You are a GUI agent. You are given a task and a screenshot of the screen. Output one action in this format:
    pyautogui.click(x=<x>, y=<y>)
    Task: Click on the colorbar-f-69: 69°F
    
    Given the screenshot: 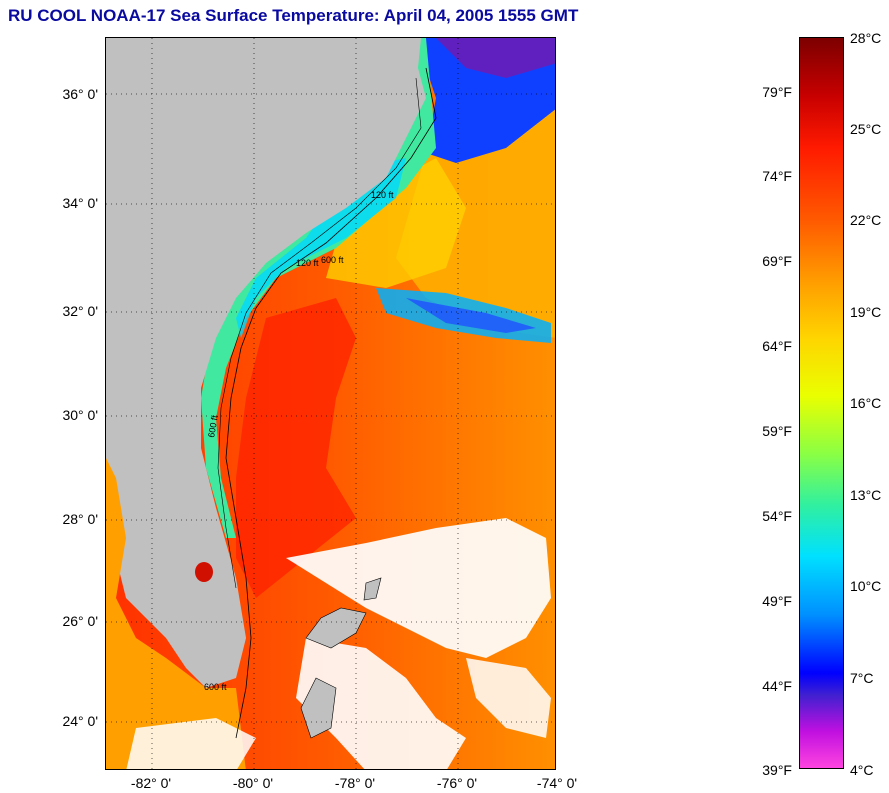 What is the action you would take?
    pyautogui.click(x=777, y=261)
    